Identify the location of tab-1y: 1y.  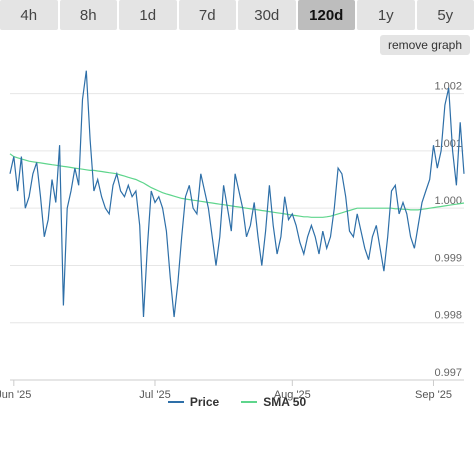
(386, 15).